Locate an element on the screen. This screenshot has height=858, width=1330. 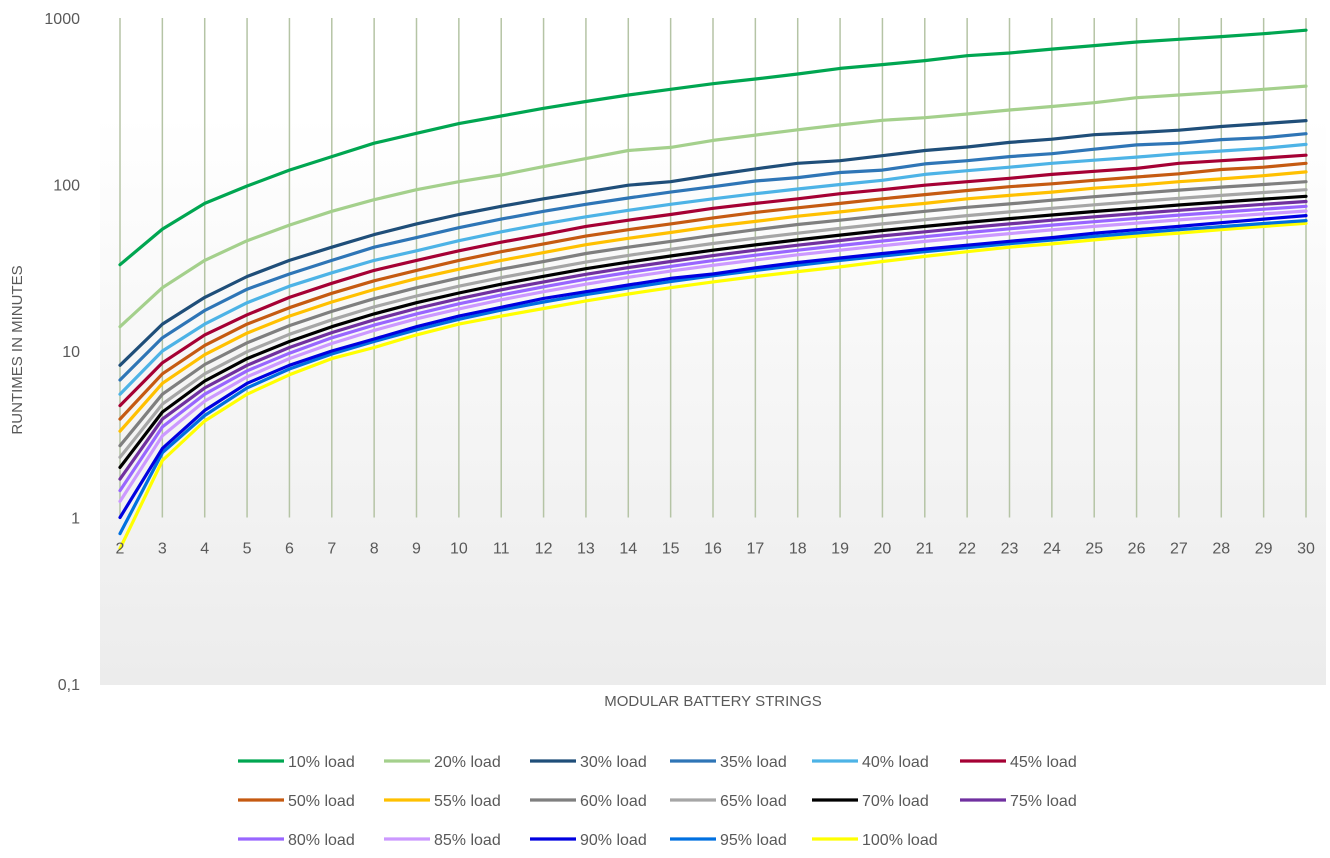
legend-item: 95% load is located at coordinates (728, 840).